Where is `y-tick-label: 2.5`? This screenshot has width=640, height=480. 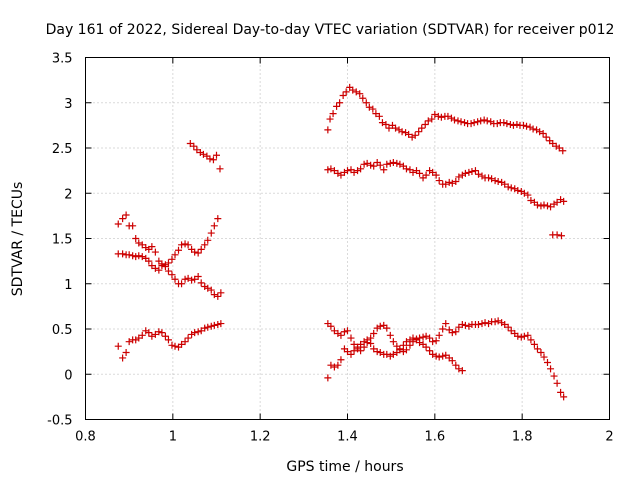 y-tick-label: 2.5 is located at coordinates (62, 149).